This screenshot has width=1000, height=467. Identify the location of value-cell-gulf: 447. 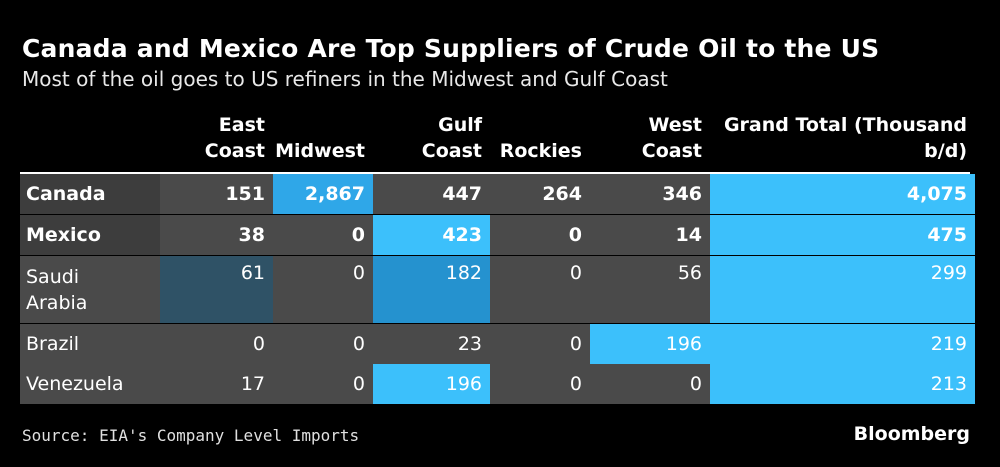
(431, 194).